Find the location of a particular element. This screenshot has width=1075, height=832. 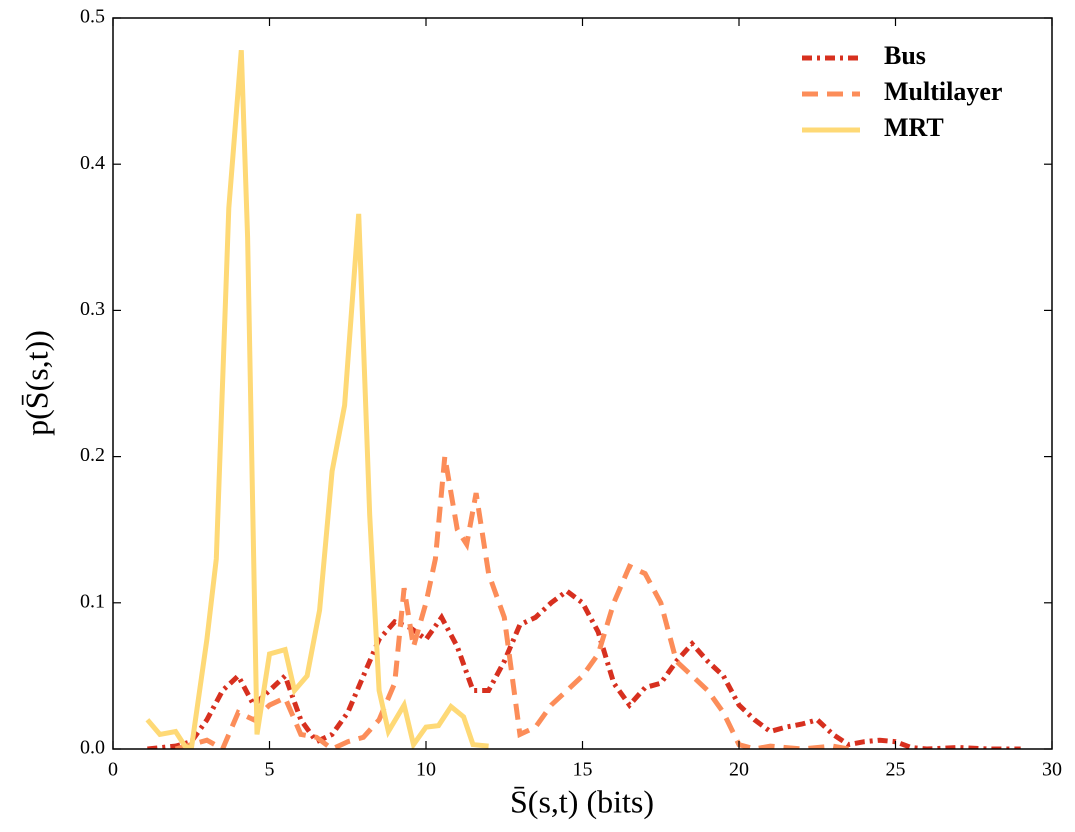

x-tick-label: 5 is located at coordinates (270, 770).